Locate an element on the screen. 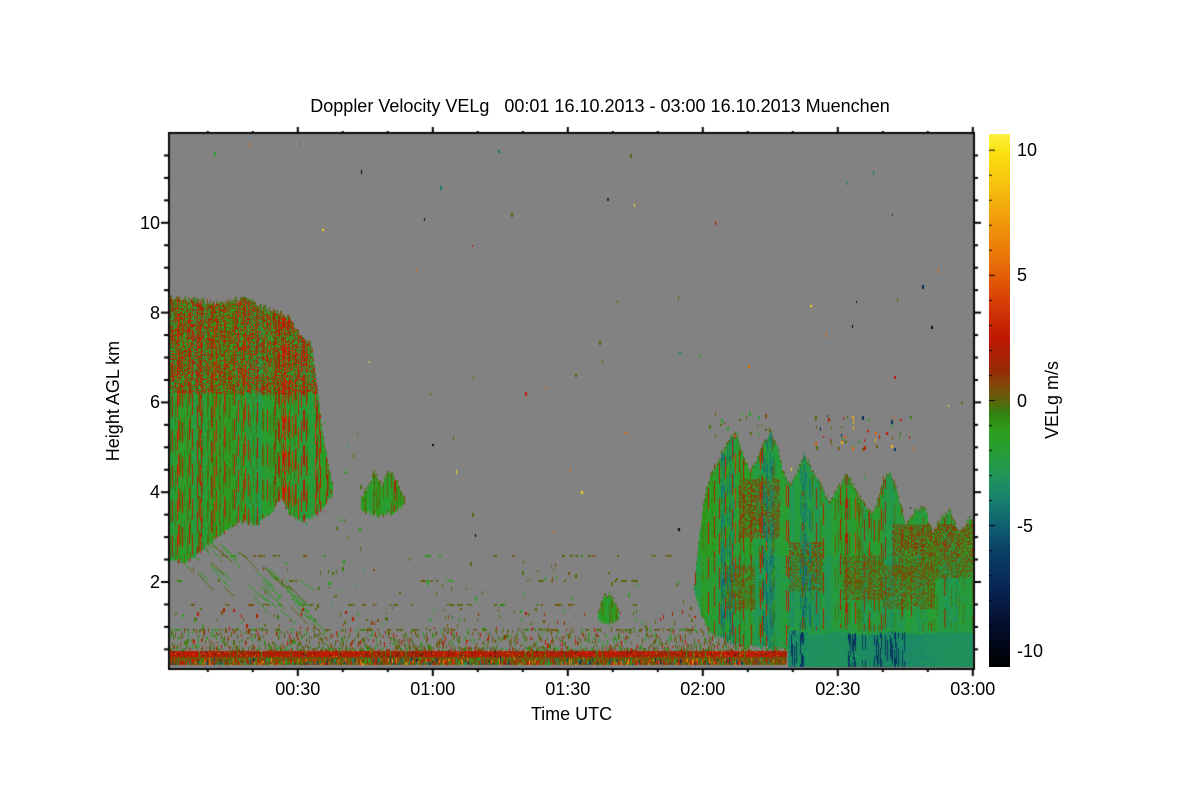 The image size is (1200, 800). x-tick-label: 02:00 is located at coordinates (703, 689).